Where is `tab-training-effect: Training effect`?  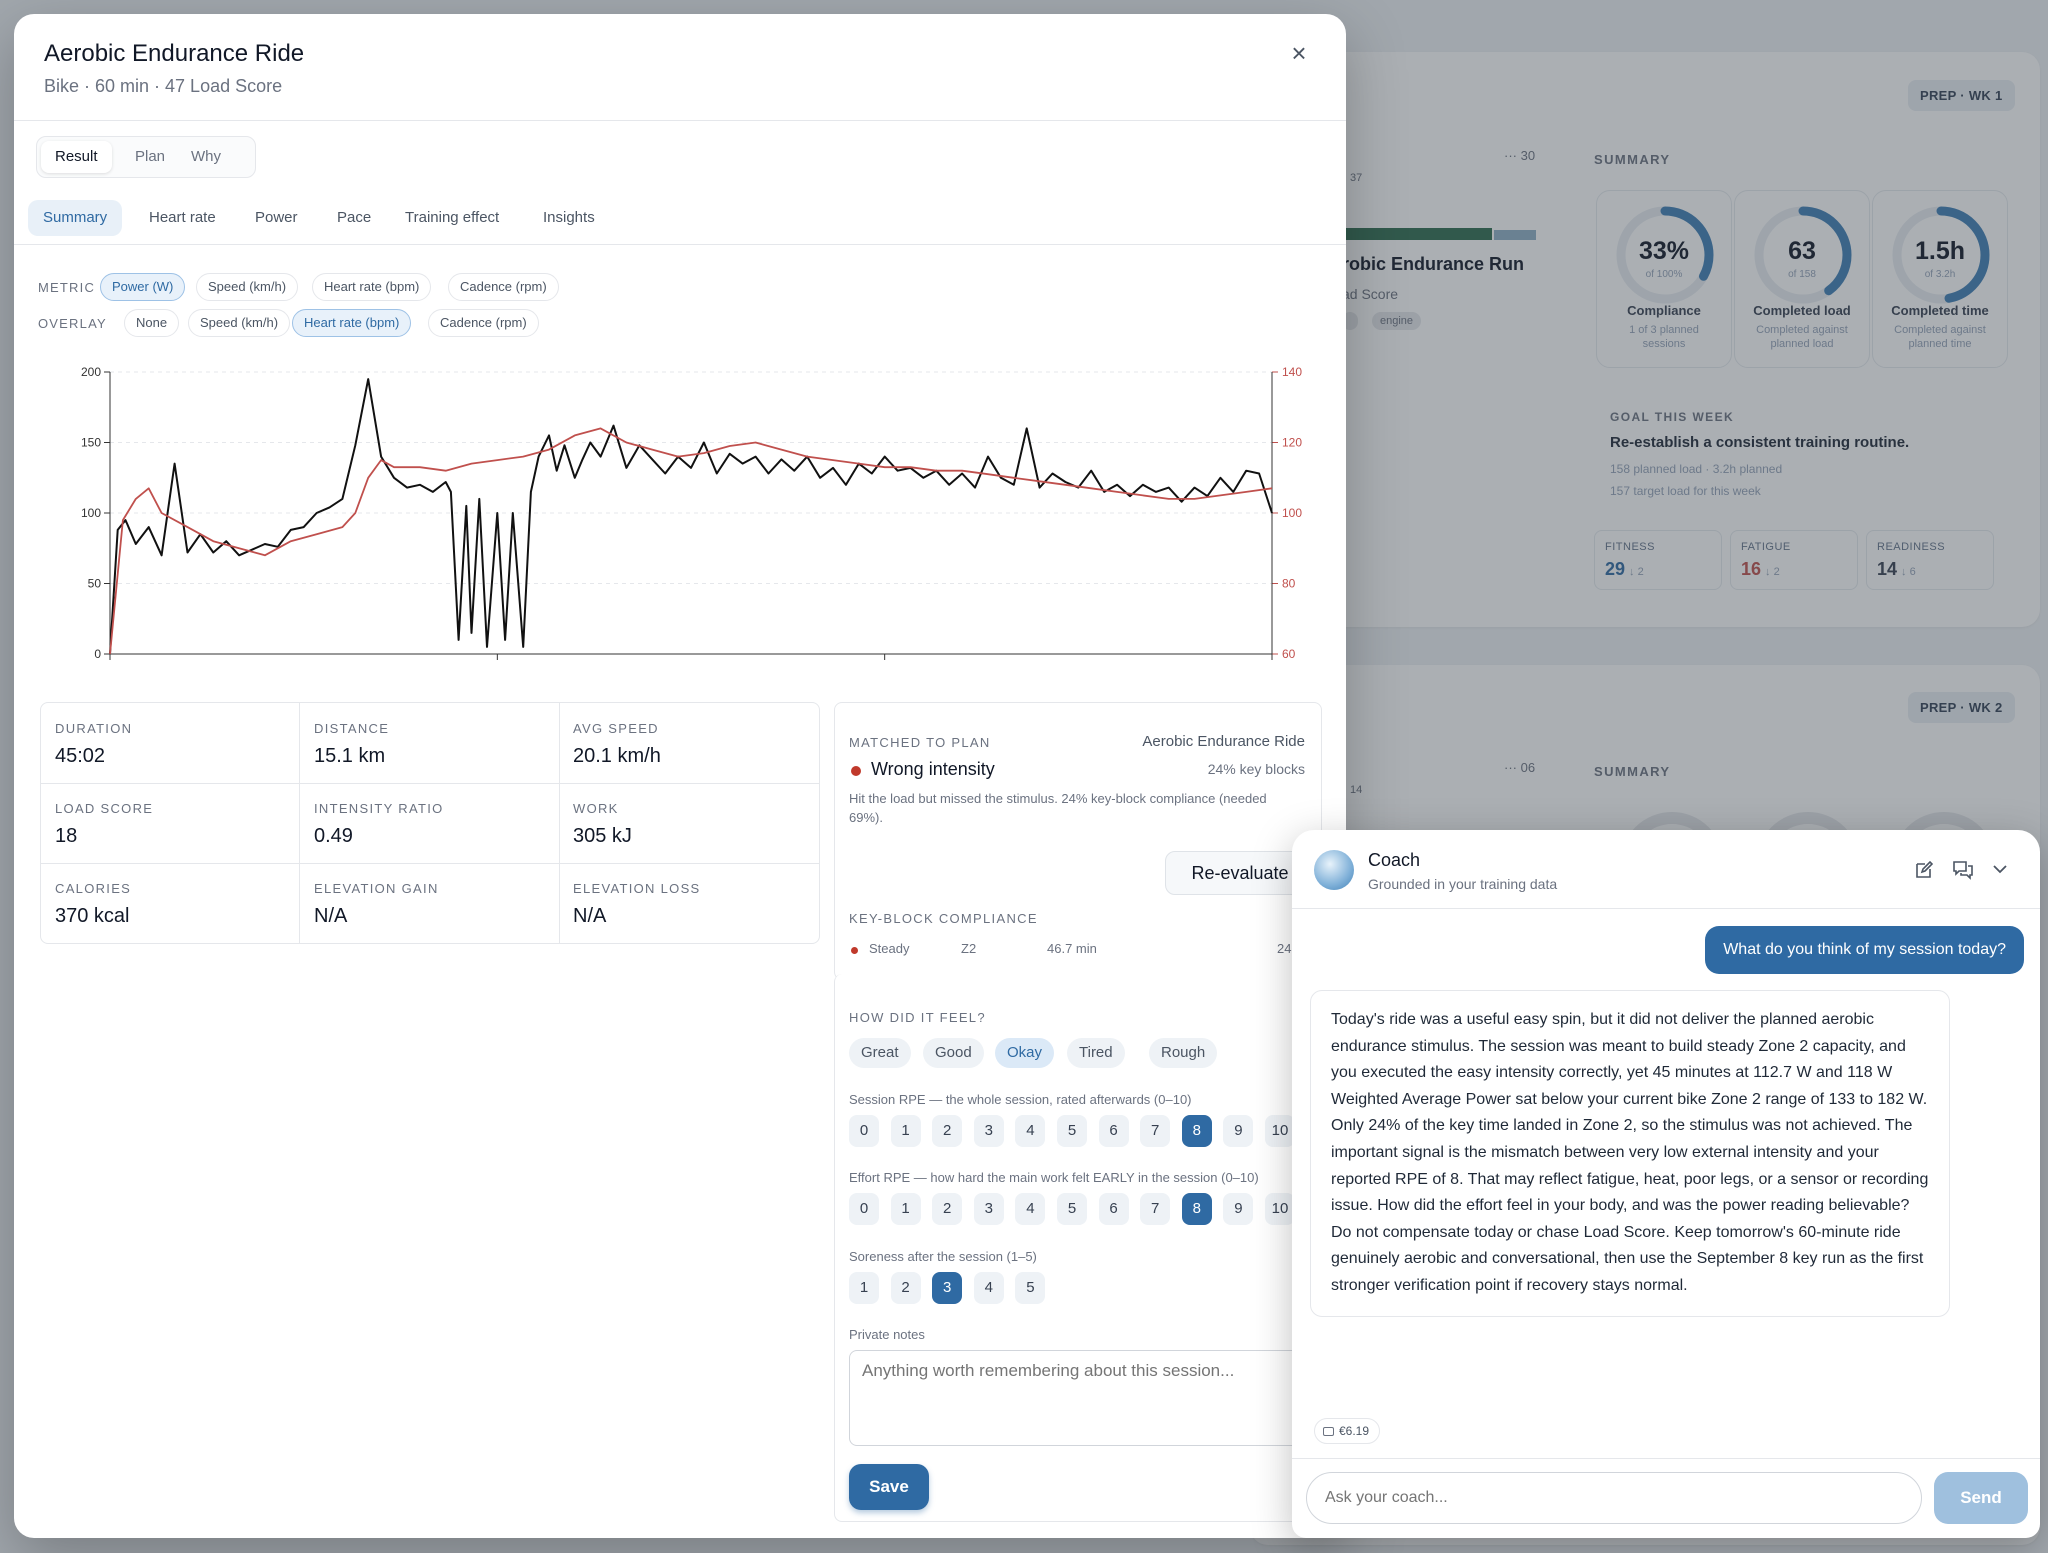
tab-training-effect: Training effect is located at coordinates (452, 217).